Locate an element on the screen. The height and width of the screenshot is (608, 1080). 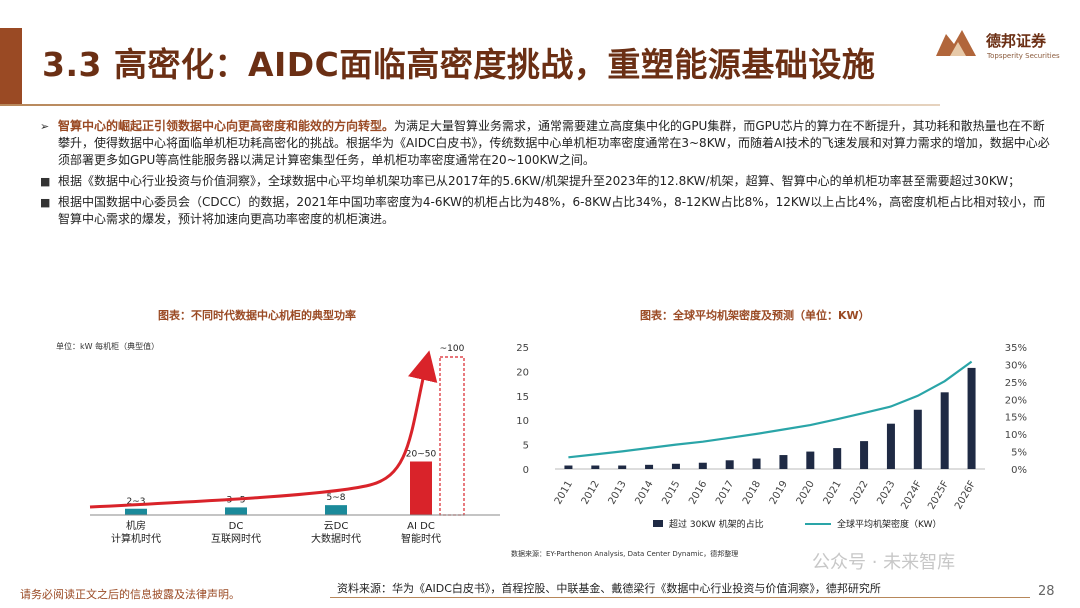
chart1-category-sublabel: 互联网时代 is located at coordinates (236, 539).